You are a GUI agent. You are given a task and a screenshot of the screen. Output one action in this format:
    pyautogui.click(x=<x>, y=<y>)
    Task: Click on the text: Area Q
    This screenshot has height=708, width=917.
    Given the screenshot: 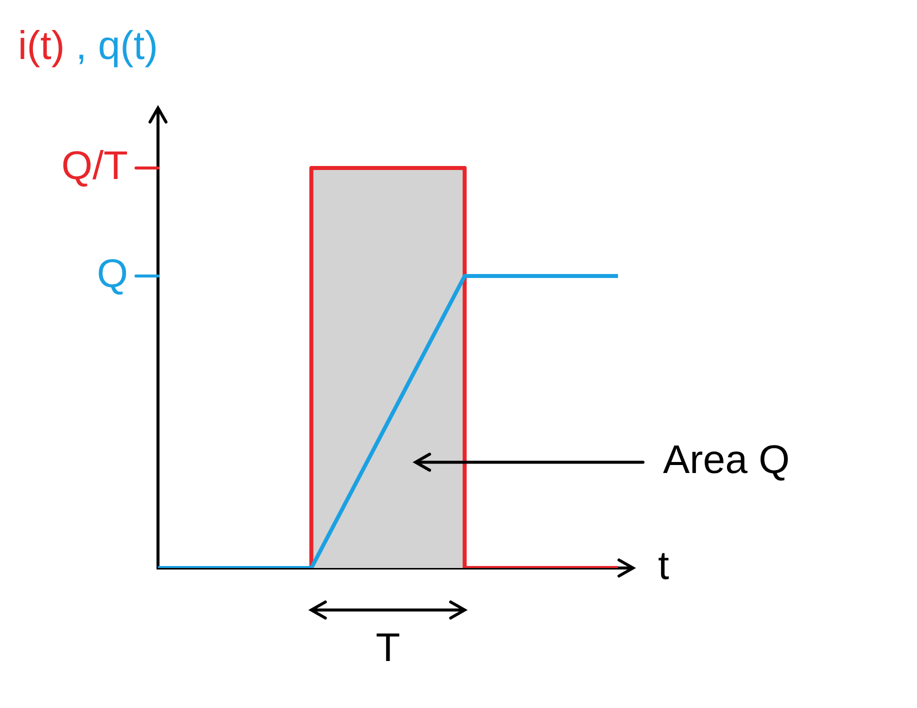 What is the action you would take?
    pyautogui.click(x=726, y=460)
    